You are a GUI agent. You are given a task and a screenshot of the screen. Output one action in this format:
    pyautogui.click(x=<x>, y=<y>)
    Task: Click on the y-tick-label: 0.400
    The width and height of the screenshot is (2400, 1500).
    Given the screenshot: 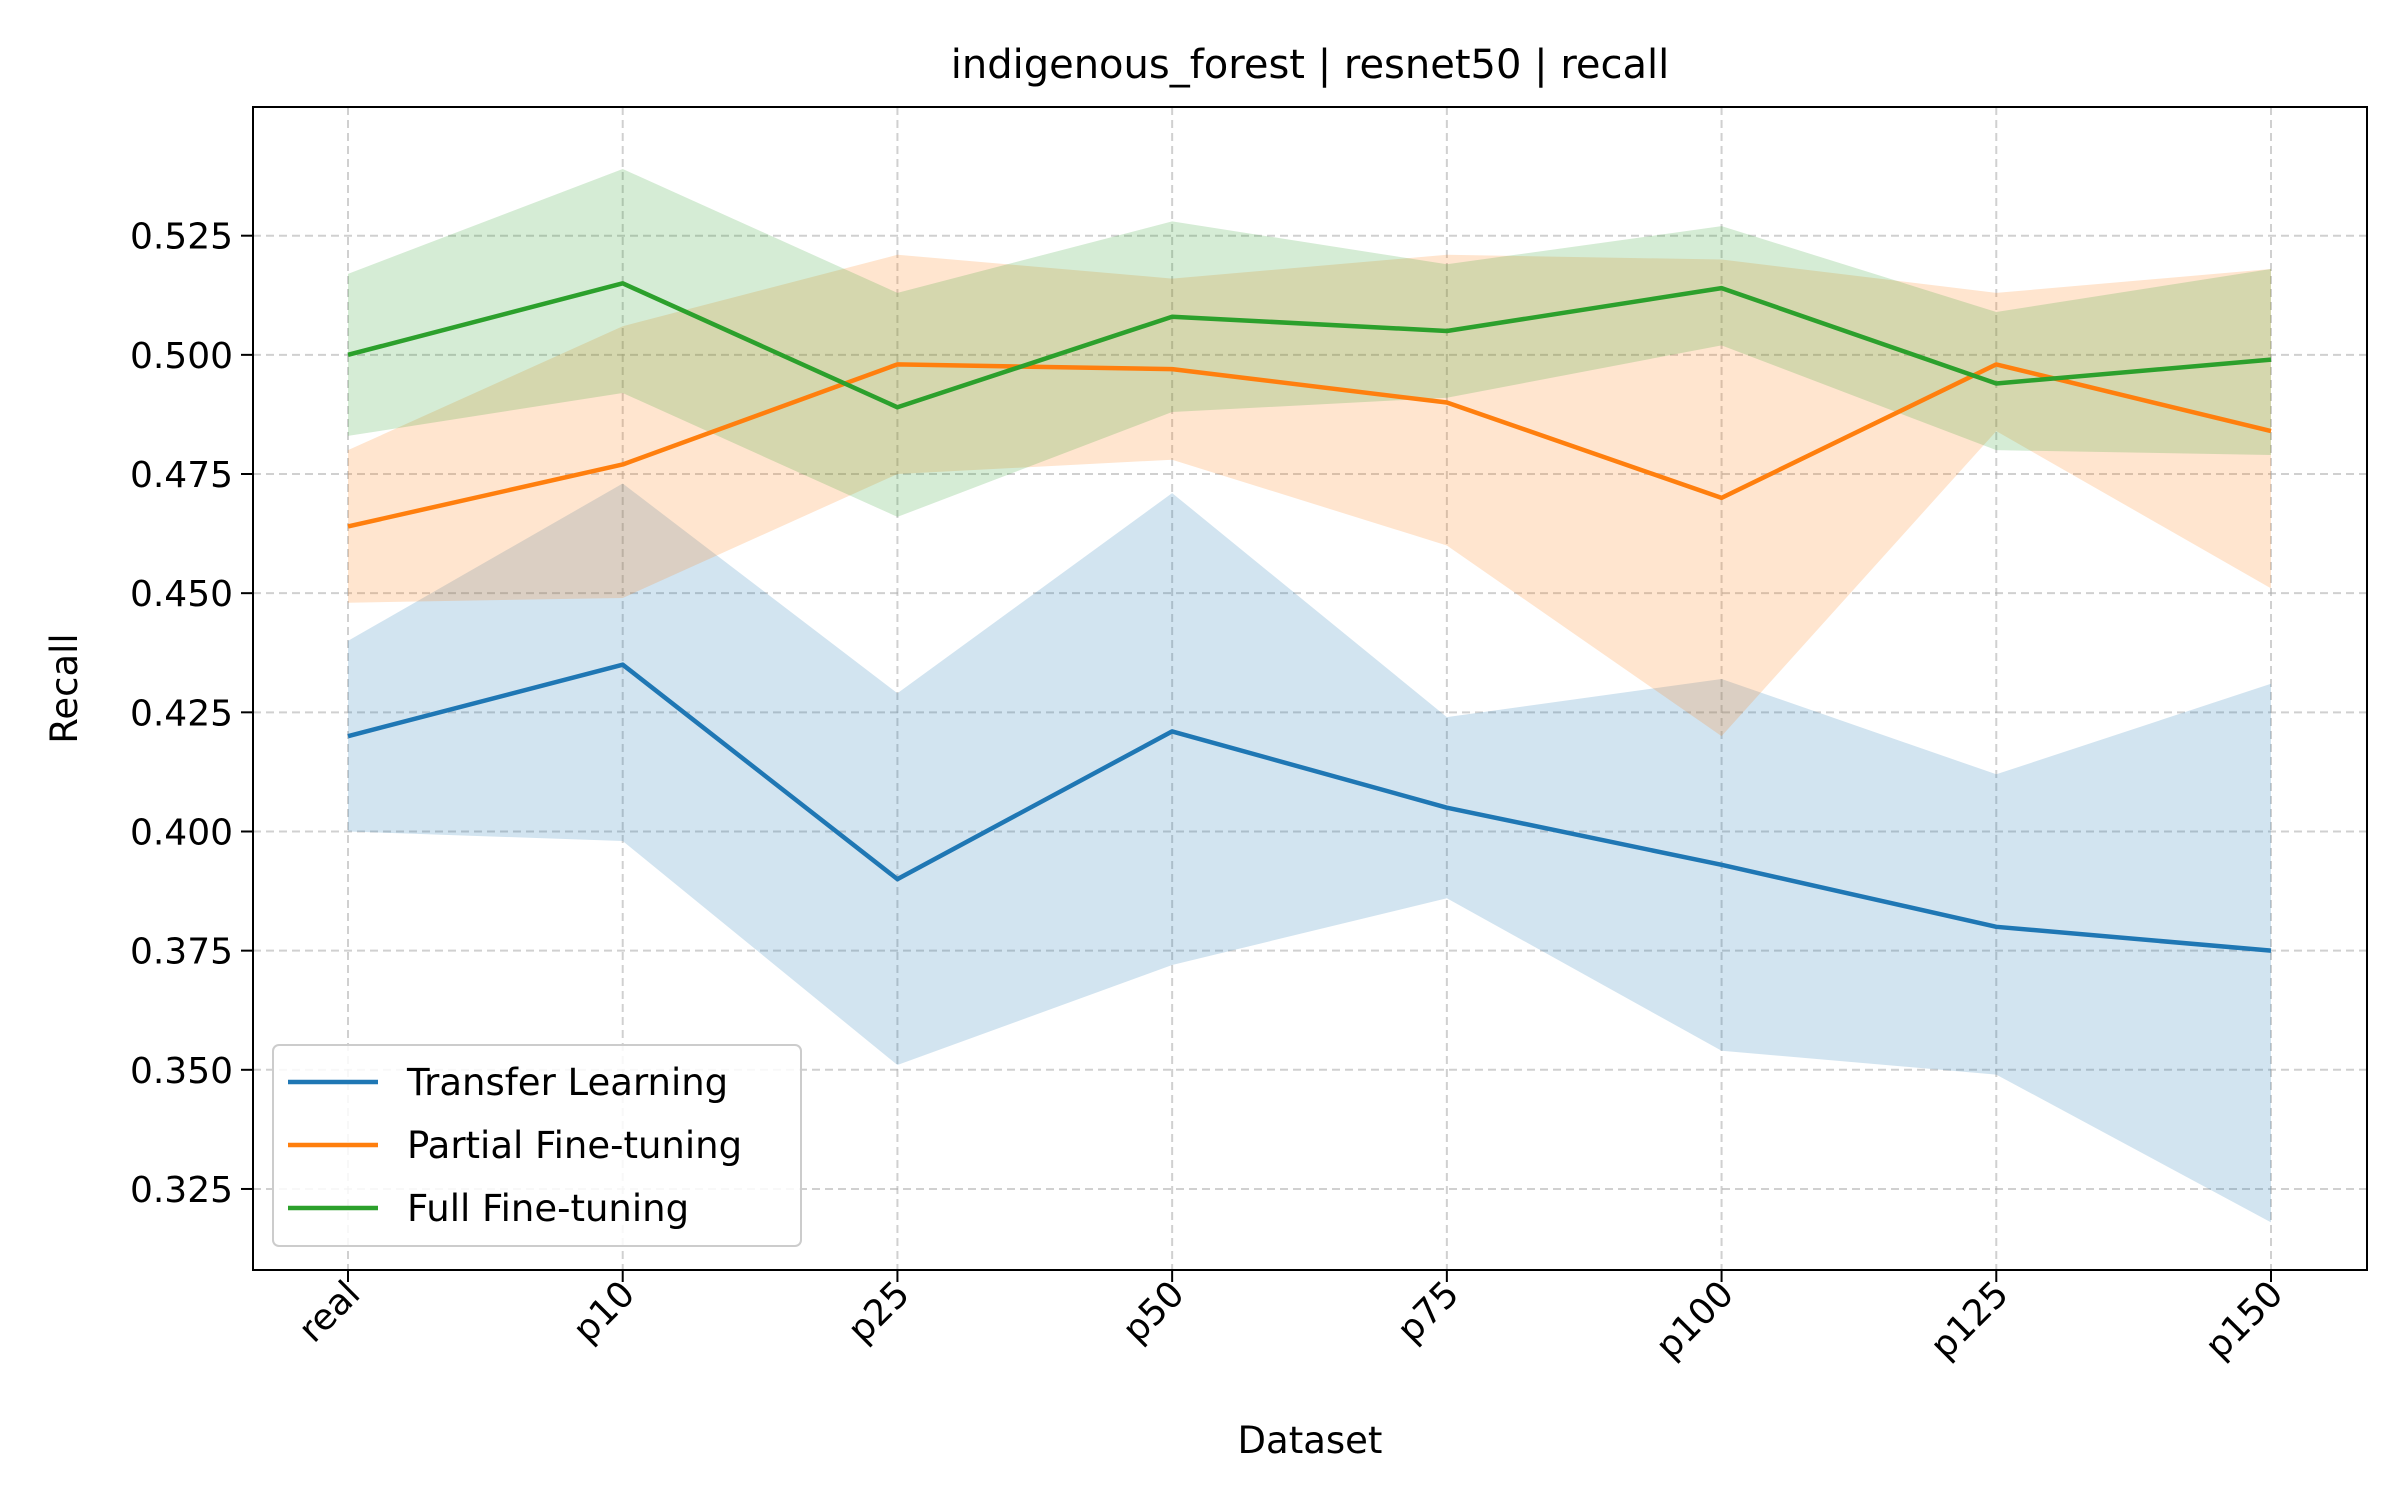 What is the action you would take?
    pyautogui.click(x=181, y=832)
    